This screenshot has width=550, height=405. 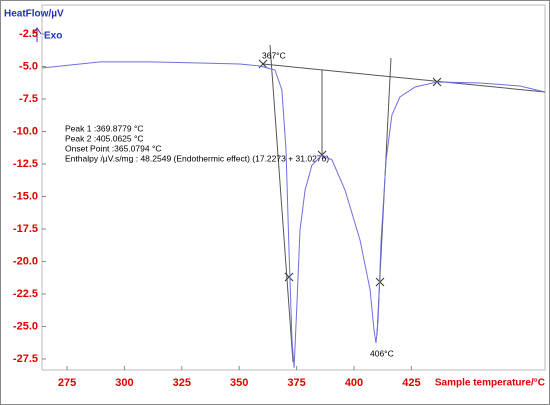 I want to click on y-tick-label: -27.5, so click(x=25, y=359).